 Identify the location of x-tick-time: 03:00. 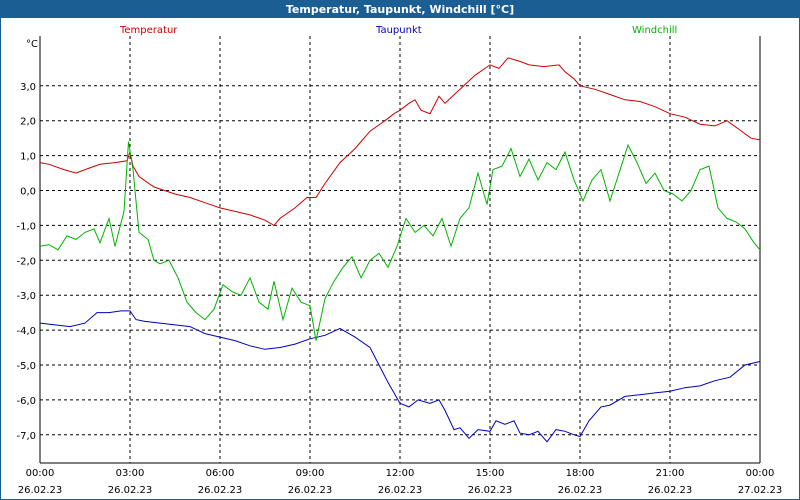
(130, 473).